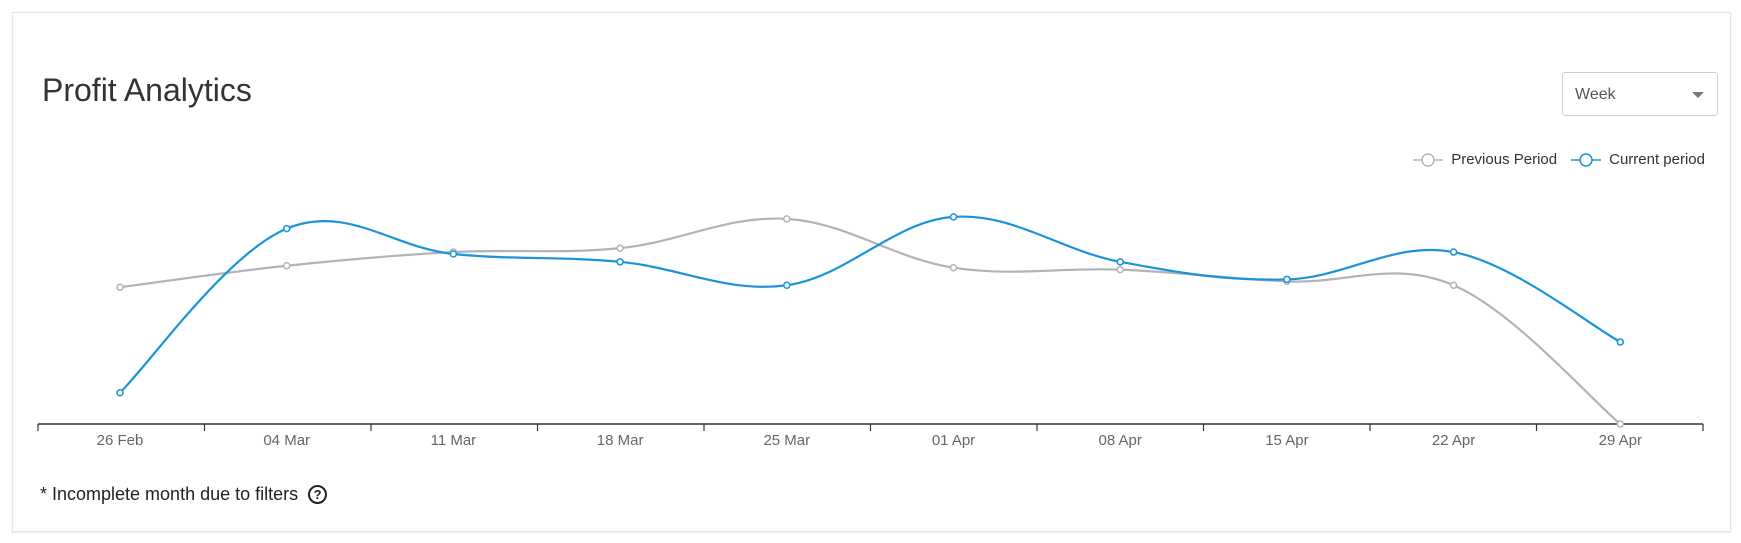 This screenshot has height=543, width=1741. What do you see at coordinates (169, 494) in the screenshot?
I see `footnote-text: * Incomplete month due to filters` at bounding box center [169, 494].